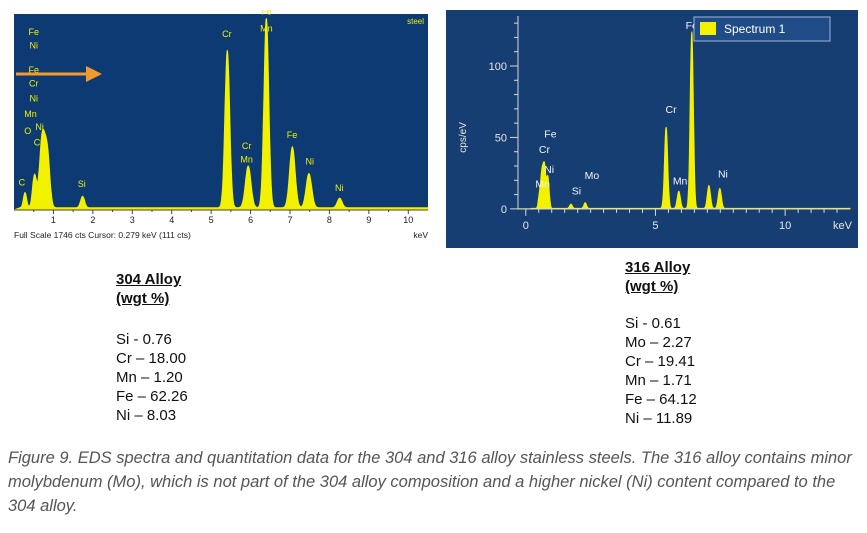 The width and height of the screenshot is (867, 533). I want to click on composition-304-item: Cr – 18.00, so click(151, 358).